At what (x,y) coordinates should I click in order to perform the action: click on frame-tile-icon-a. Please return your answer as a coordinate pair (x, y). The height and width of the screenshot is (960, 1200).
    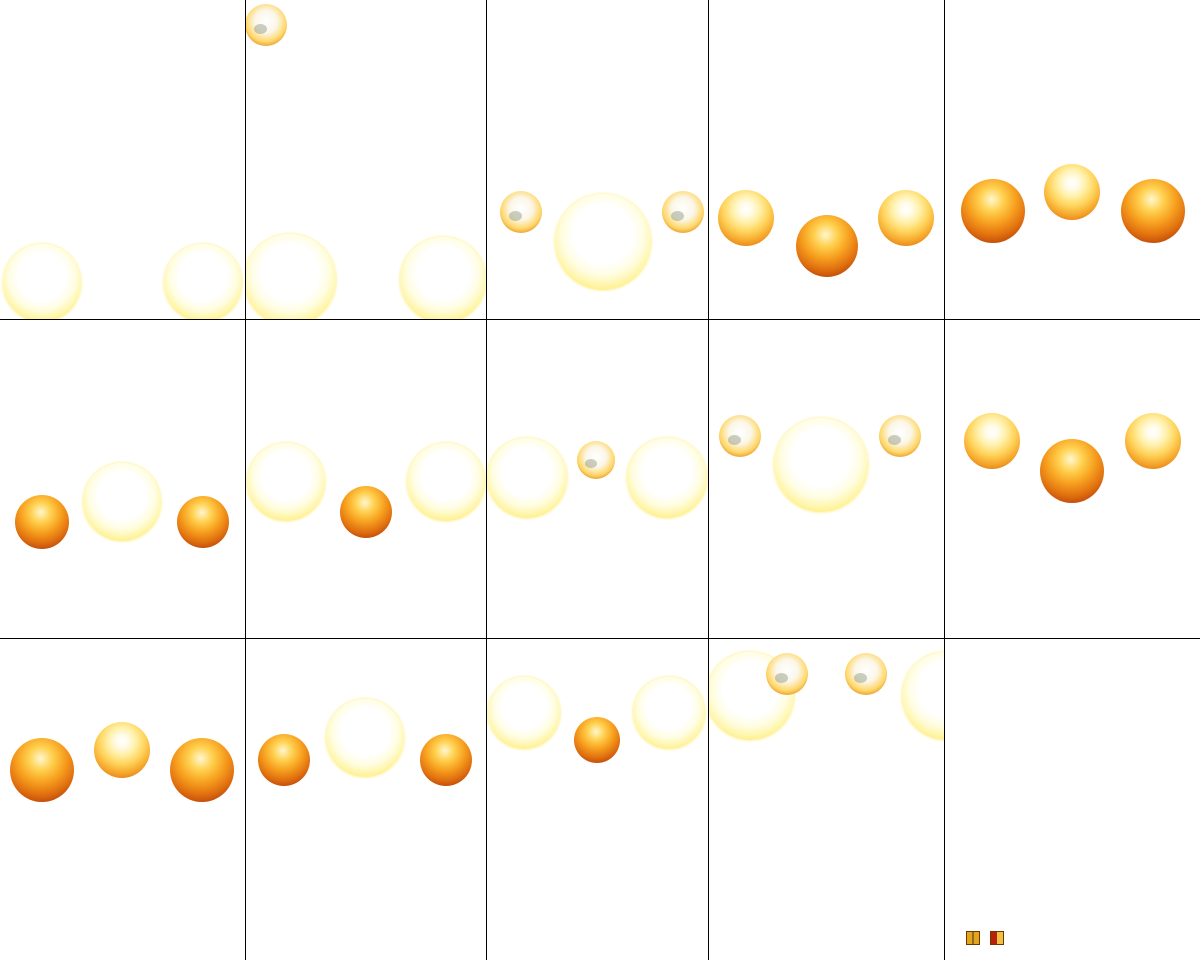
    Looking at the image, I should click on (973, 938).